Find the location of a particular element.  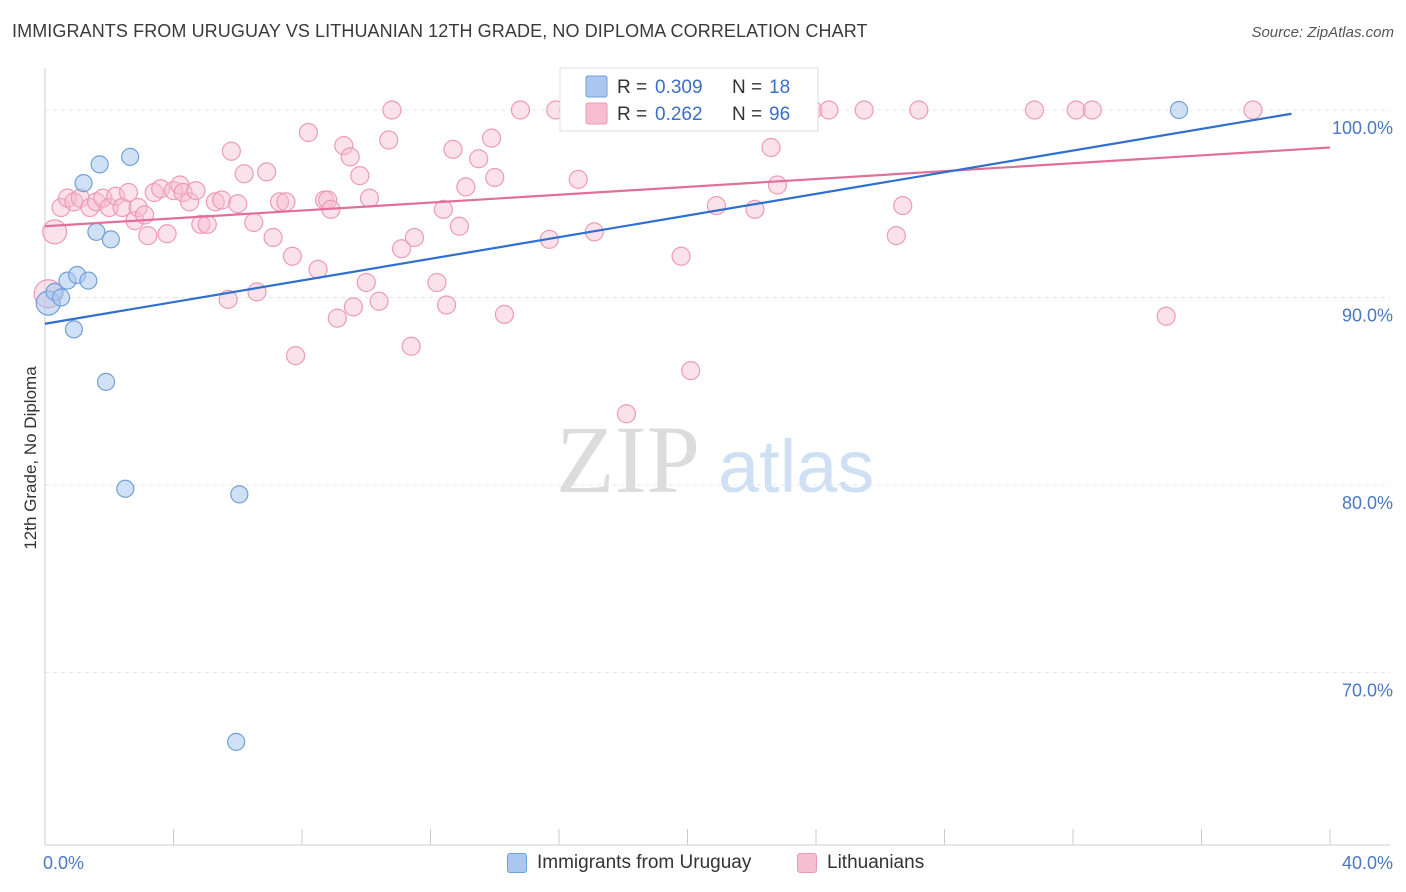

watermark-zip: ZIP is located at coordinates (628, 459).